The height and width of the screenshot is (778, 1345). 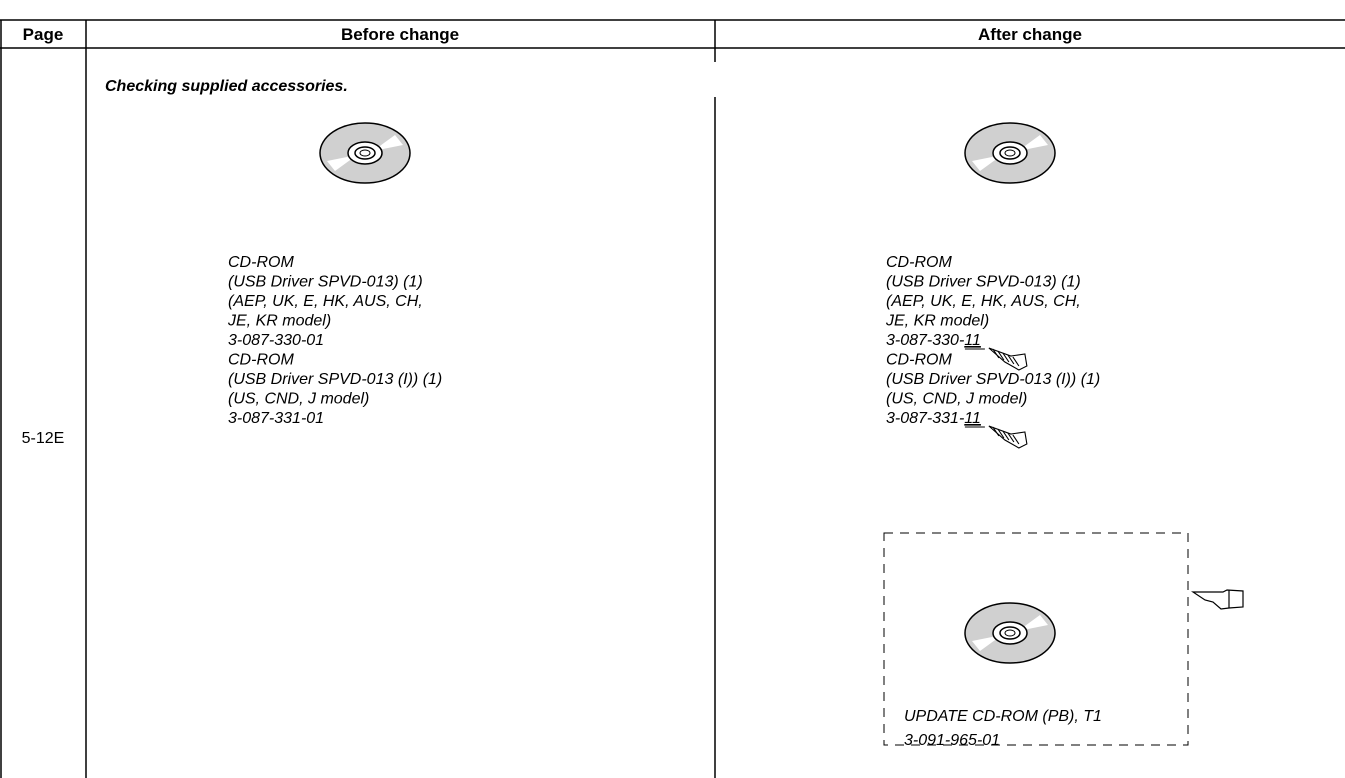 What do you see at coordinates (925, 340) in the screenshot?
I see `line-text: 3-087-330-` at bounding box center [925, 340].